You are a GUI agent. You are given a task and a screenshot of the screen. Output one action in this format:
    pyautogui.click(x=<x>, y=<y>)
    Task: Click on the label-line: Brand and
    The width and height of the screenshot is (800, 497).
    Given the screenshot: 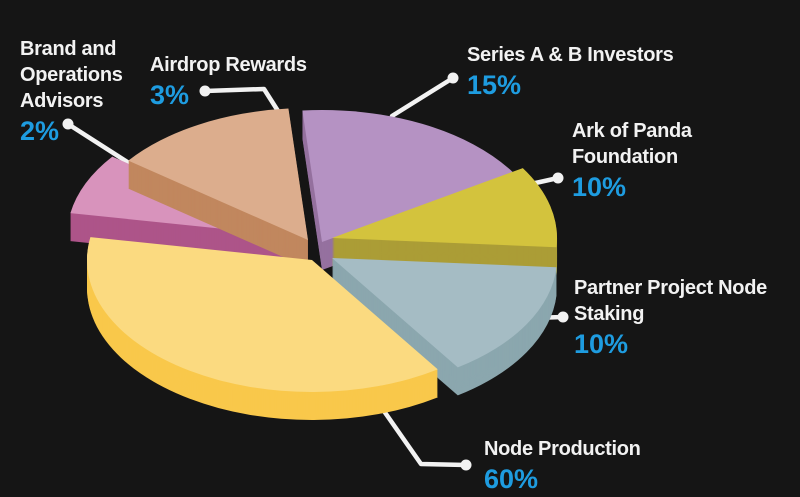 What is the action you would take?
    pyautogui.click(x=68, y=49)
    